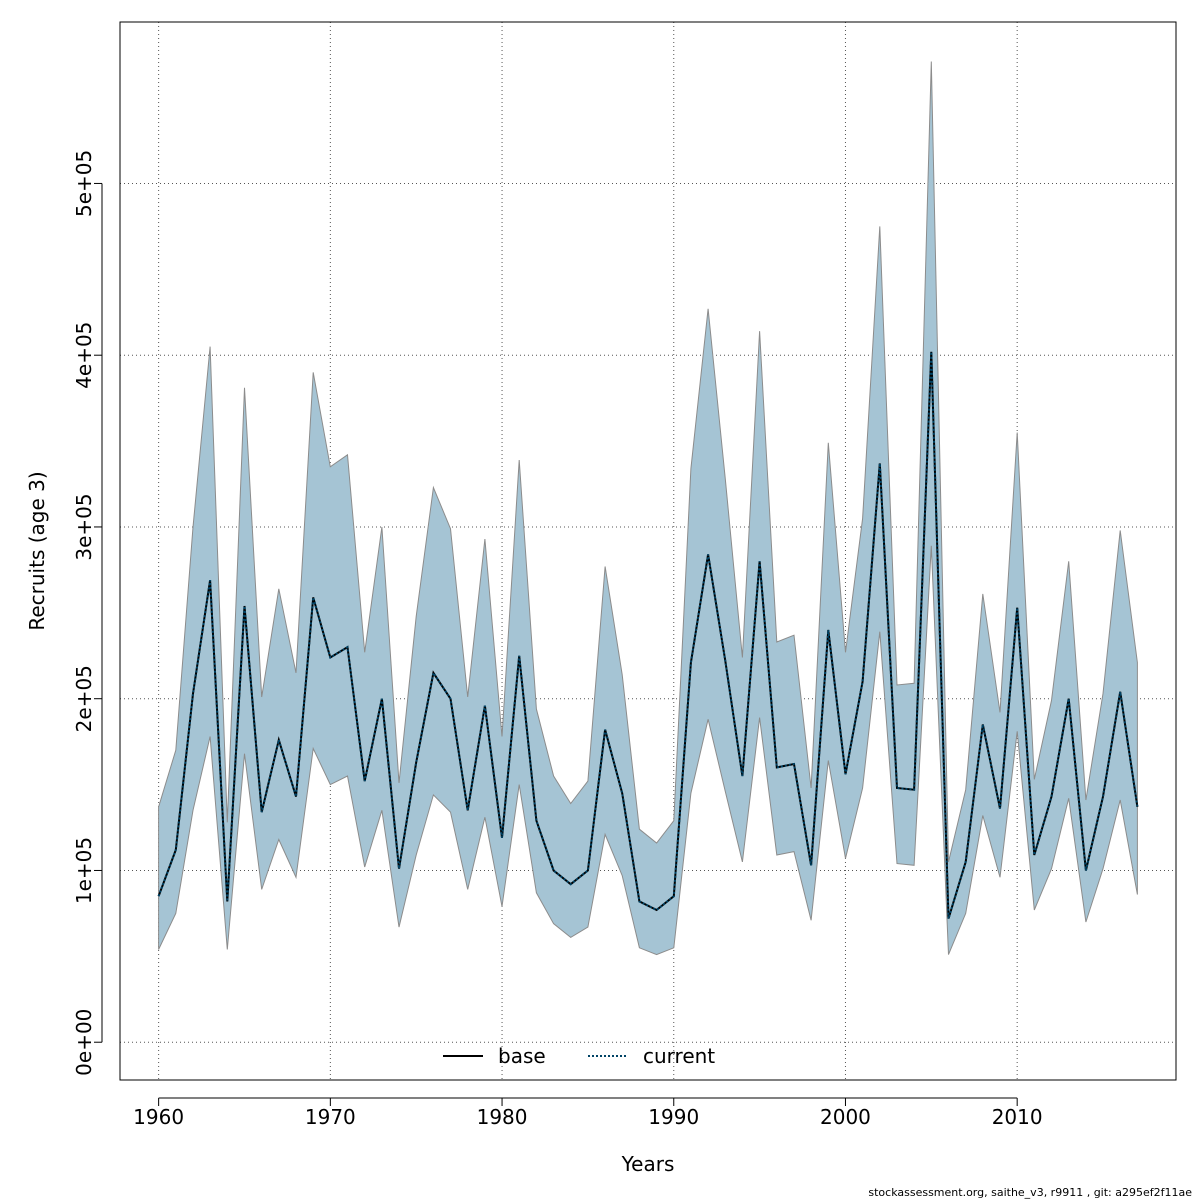 The width and height of the screenshot is (1200, 1200). I want to click on legend-label-current: current, so click(679, 1056).